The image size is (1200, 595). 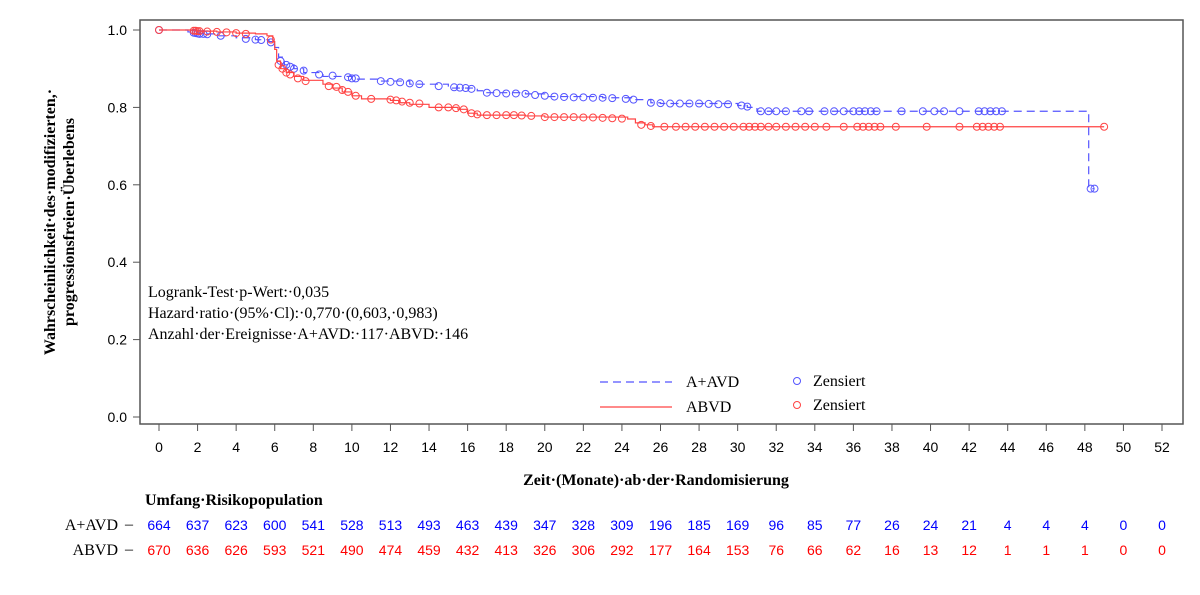 I want to click on y-tick-label: 0.6, so click(x=118, y=185).